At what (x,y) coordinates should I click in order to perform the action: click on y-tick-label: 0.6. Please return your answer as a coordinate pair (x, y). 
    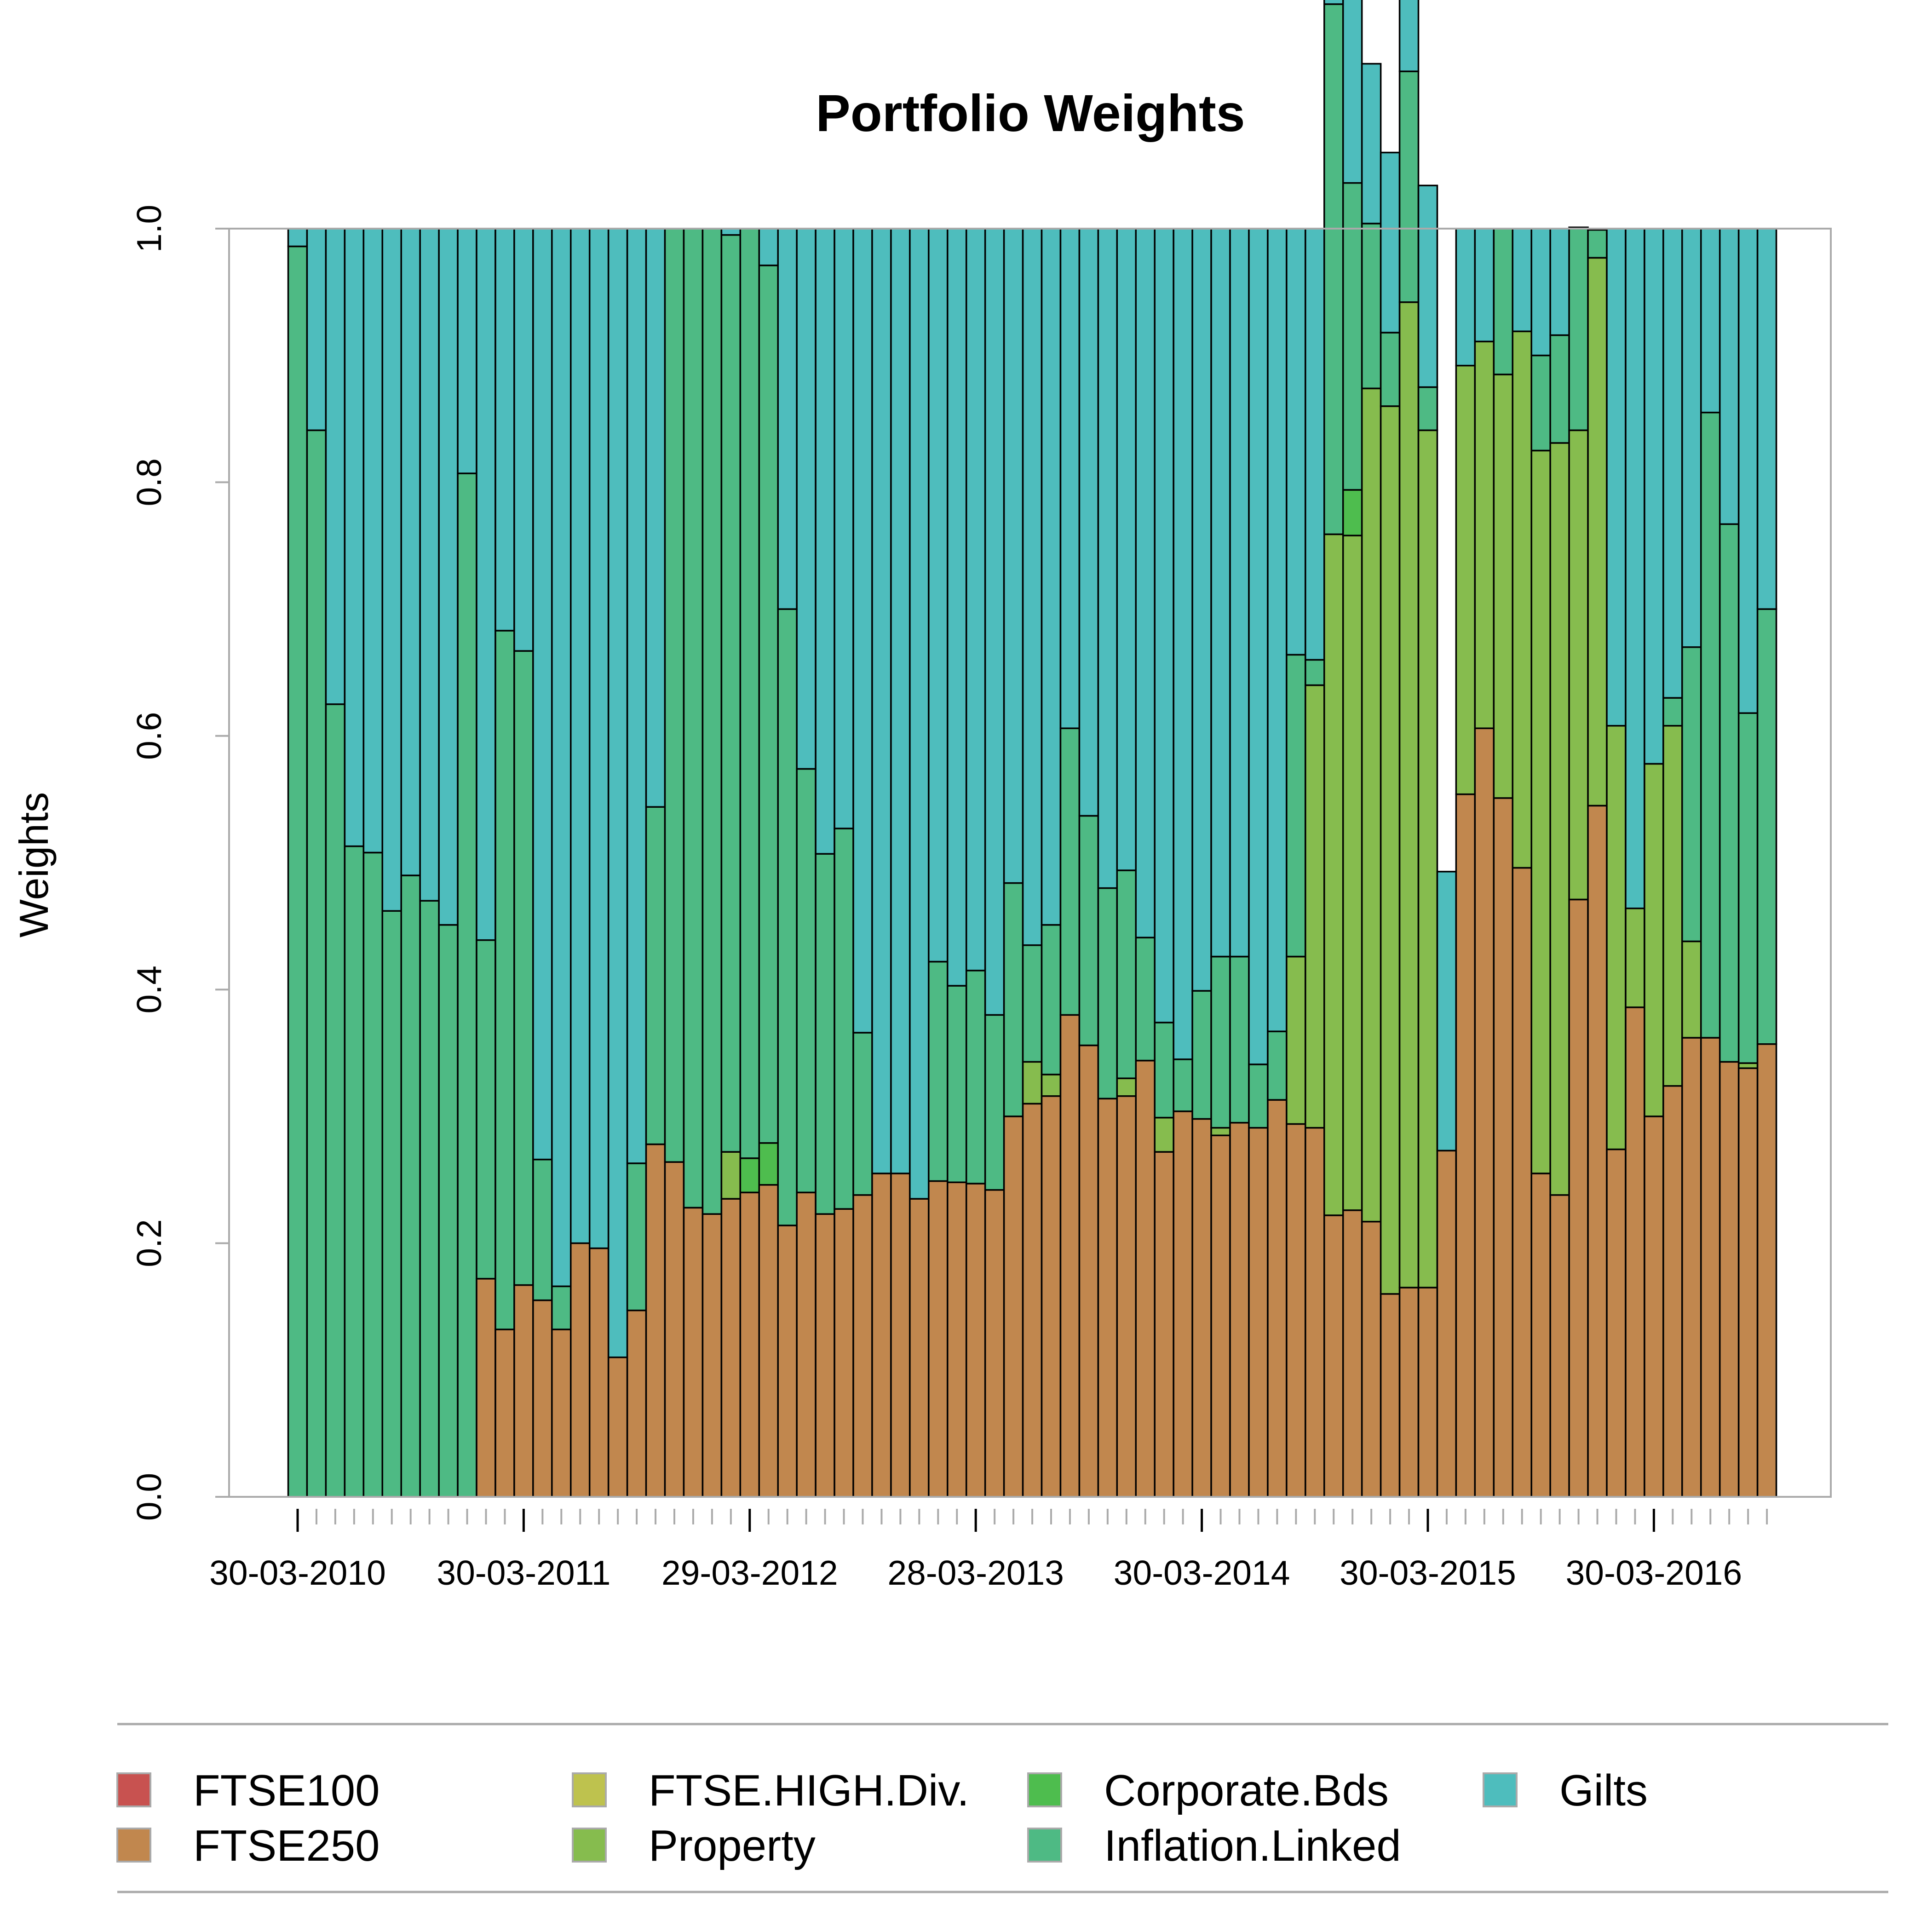
    Looking at the image, I should click on (149, 736).